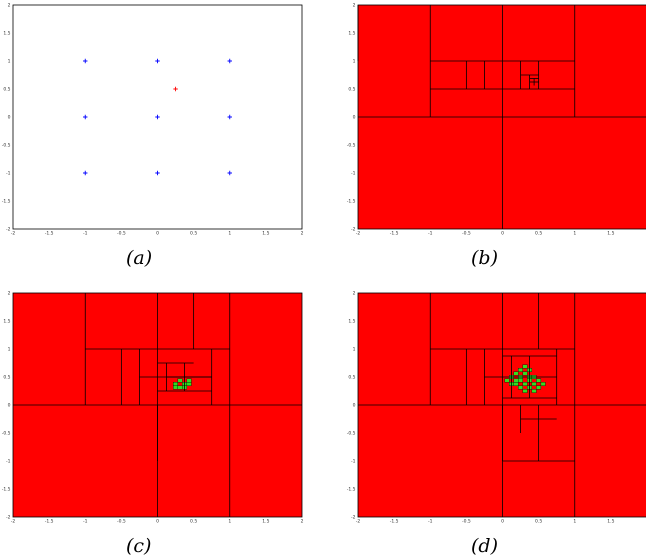 This screenshot has width=646, height=560. Describe the element at coordinates (139, 258) in the screenshot. I see `caption-a: (a)` at that location.